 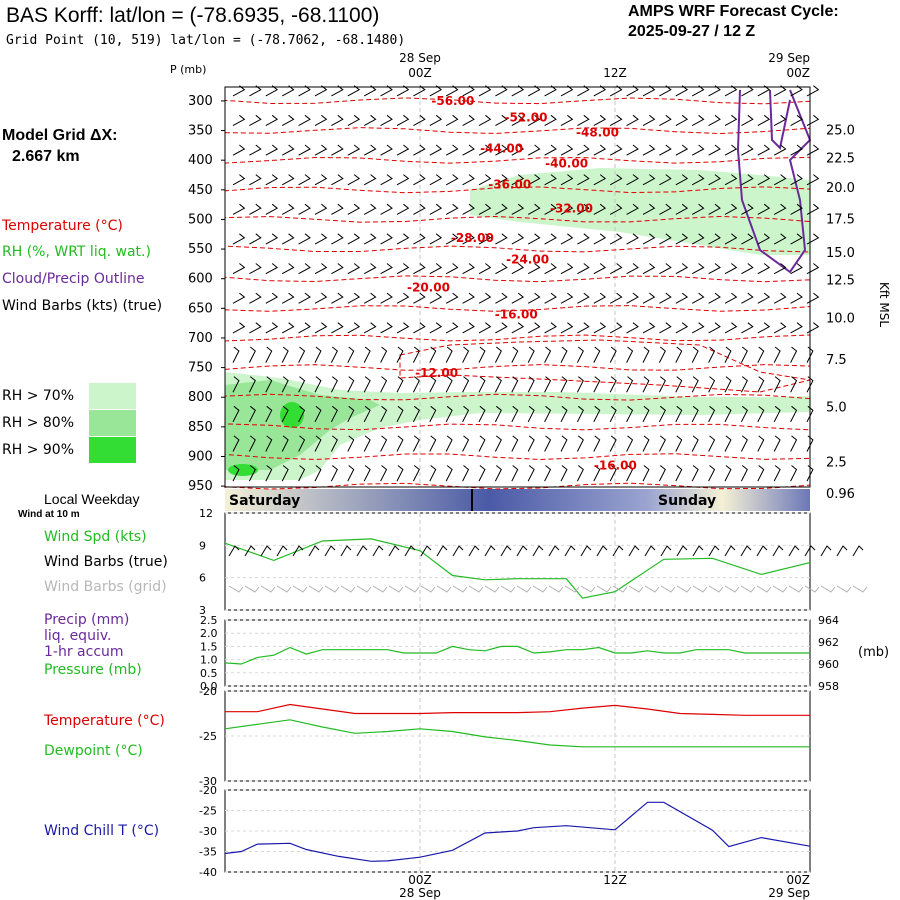 I want to click on panel-tick-label: -20, so click(x=208, y=691).